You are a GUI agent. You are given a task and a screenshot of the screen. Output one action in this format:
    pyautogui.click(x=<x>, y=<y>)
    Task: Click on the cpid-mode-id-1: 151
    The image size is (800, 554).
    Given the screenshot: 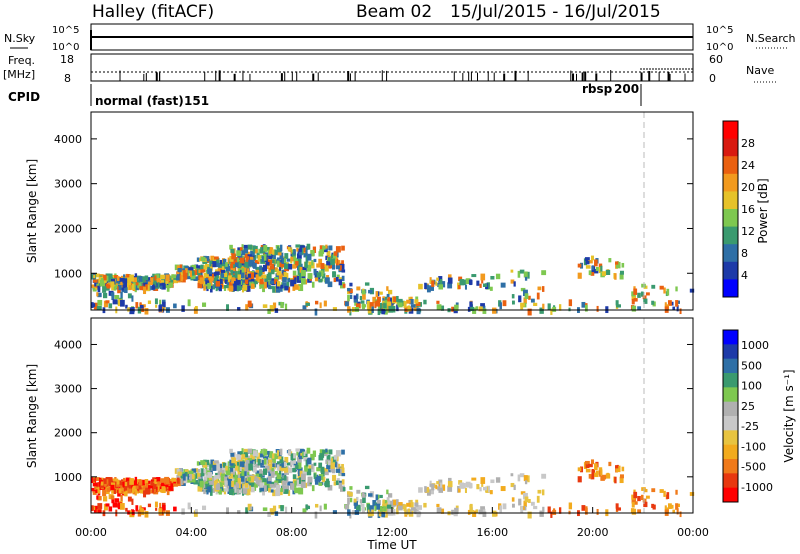 What is the action you would take?
    pyautogui.click(x=196, y=101)
    